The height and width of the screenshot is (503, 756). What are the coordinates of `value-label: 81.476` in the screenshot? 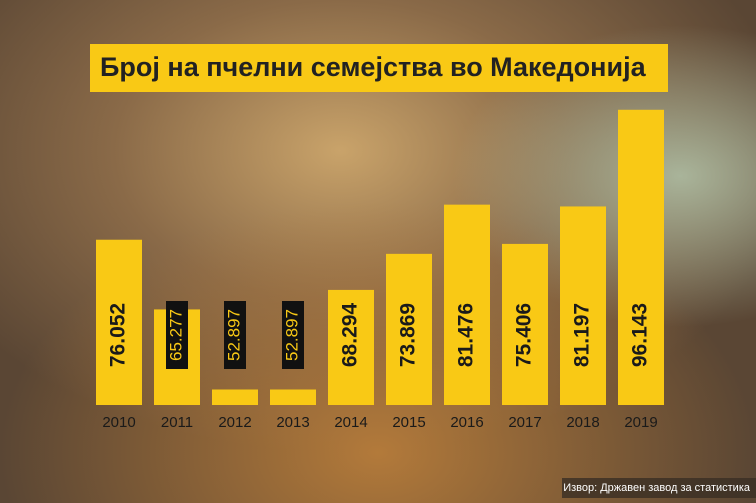 It's located at (466, 335).